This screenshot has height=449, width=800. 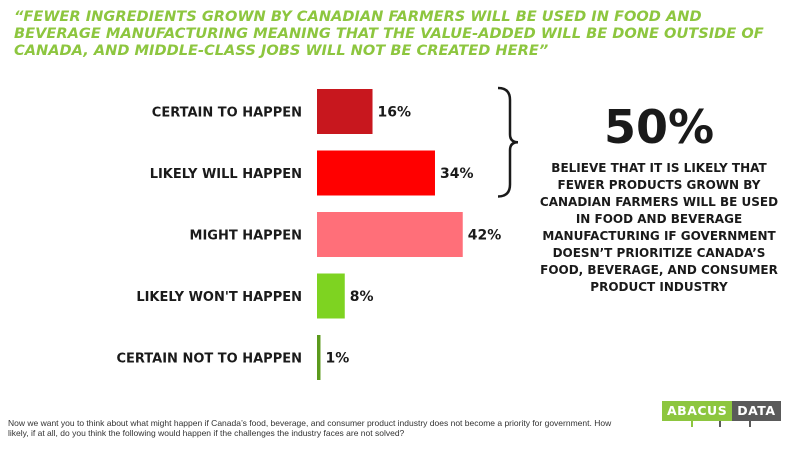 What do you see at coordinates (697, 411) in the screenshot?
I see `logo-part-1: ABACUS` at bounding box center [697, 411].